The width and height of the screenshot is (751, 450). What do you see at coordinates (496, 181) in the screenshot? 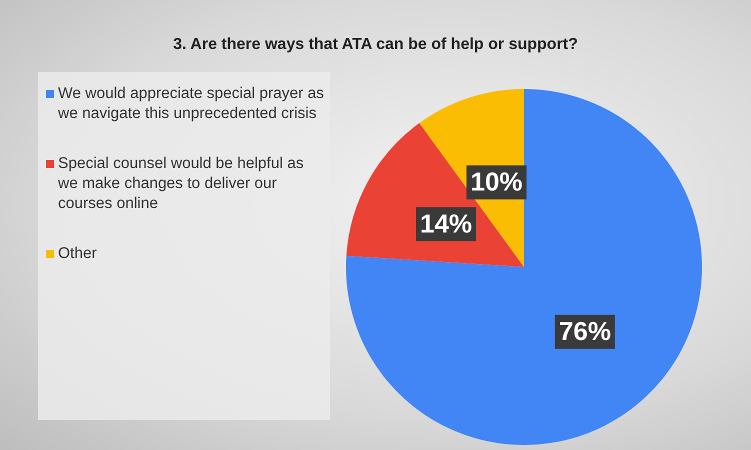
I see `data-label: 10%` at bounding box center [496, 181].